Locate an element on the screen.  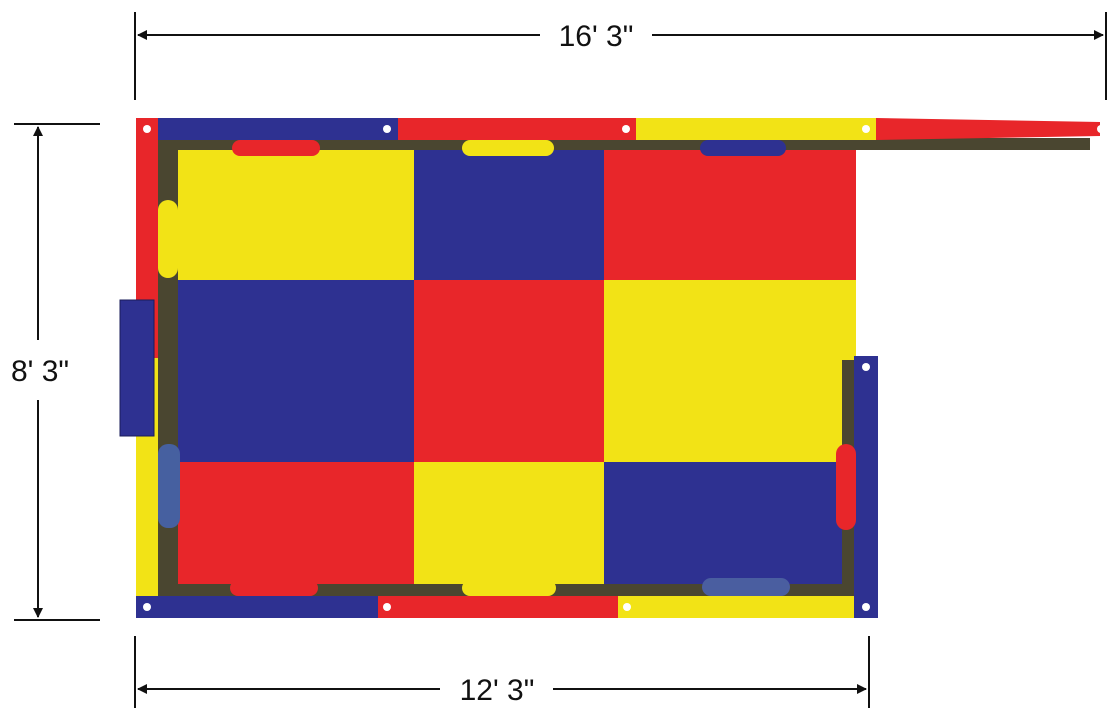
bumper-top-blue is located at coordinates (743, 148).